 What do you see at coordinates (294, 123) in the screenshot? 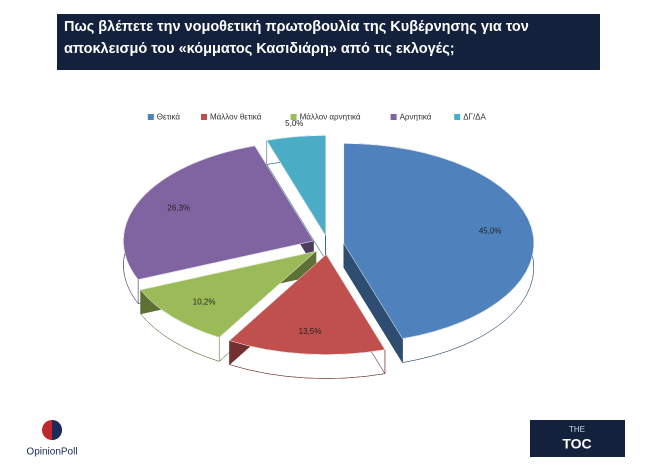
I see `data-label: 5,0%` at bounding box center [294, 123].